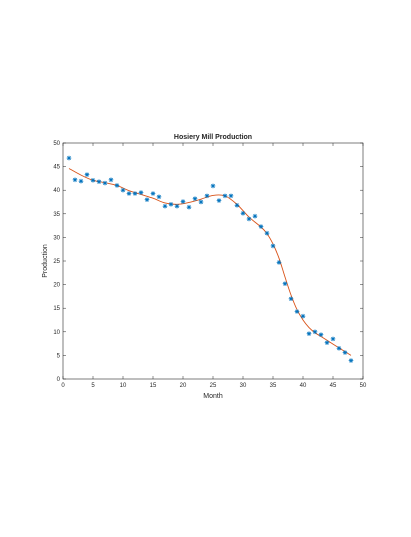 Image resolution: width=411 pixels, height=537 pixels. Describe the element at coordinates (183, 386) in the screenshot. I see `x-tick-label: 20` at that location.